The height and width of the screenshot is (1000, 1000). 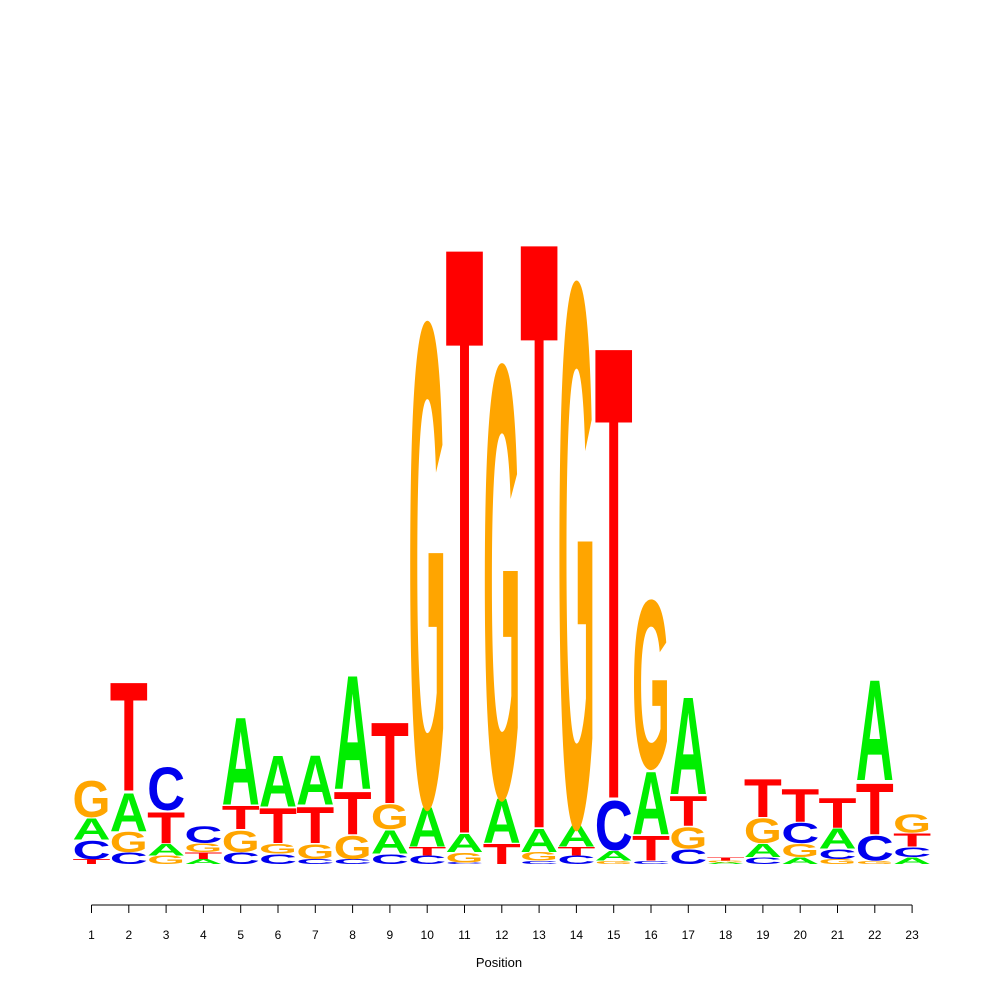 I want to click on logo-letter-G-pos-6: G, so click(x=278, y=848).